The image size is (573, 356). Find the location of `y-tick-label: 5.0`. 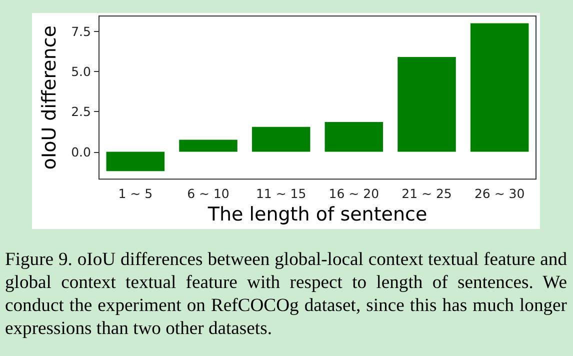

y-tick-label: 5.0 is located at coordinates (81, 71).